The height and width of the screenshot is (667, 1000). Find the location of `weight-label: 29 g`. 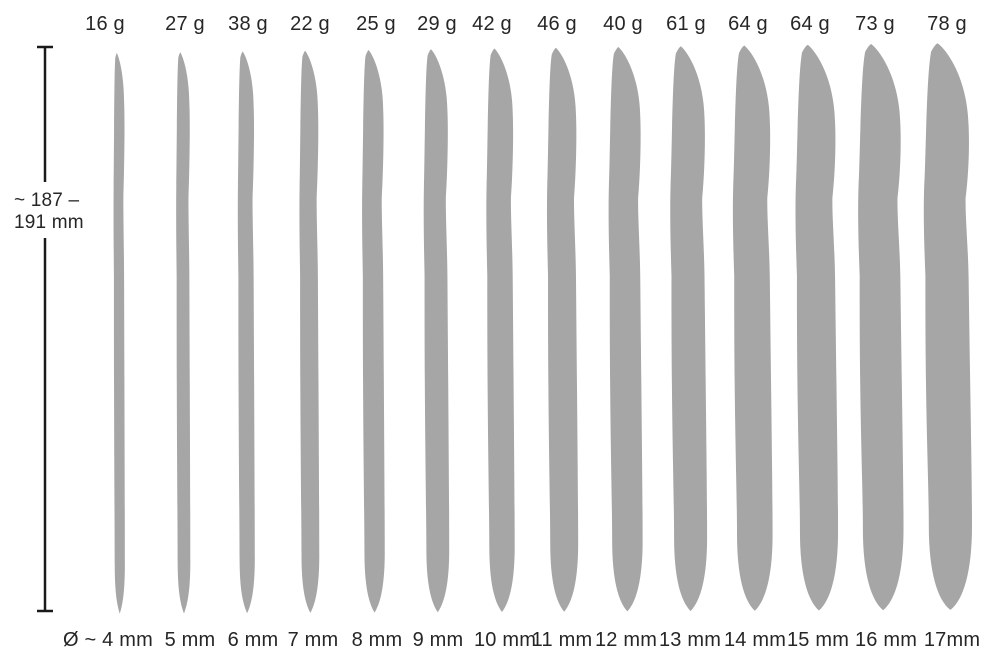

weight-label: 29 g is located at coordinates (437, 24).